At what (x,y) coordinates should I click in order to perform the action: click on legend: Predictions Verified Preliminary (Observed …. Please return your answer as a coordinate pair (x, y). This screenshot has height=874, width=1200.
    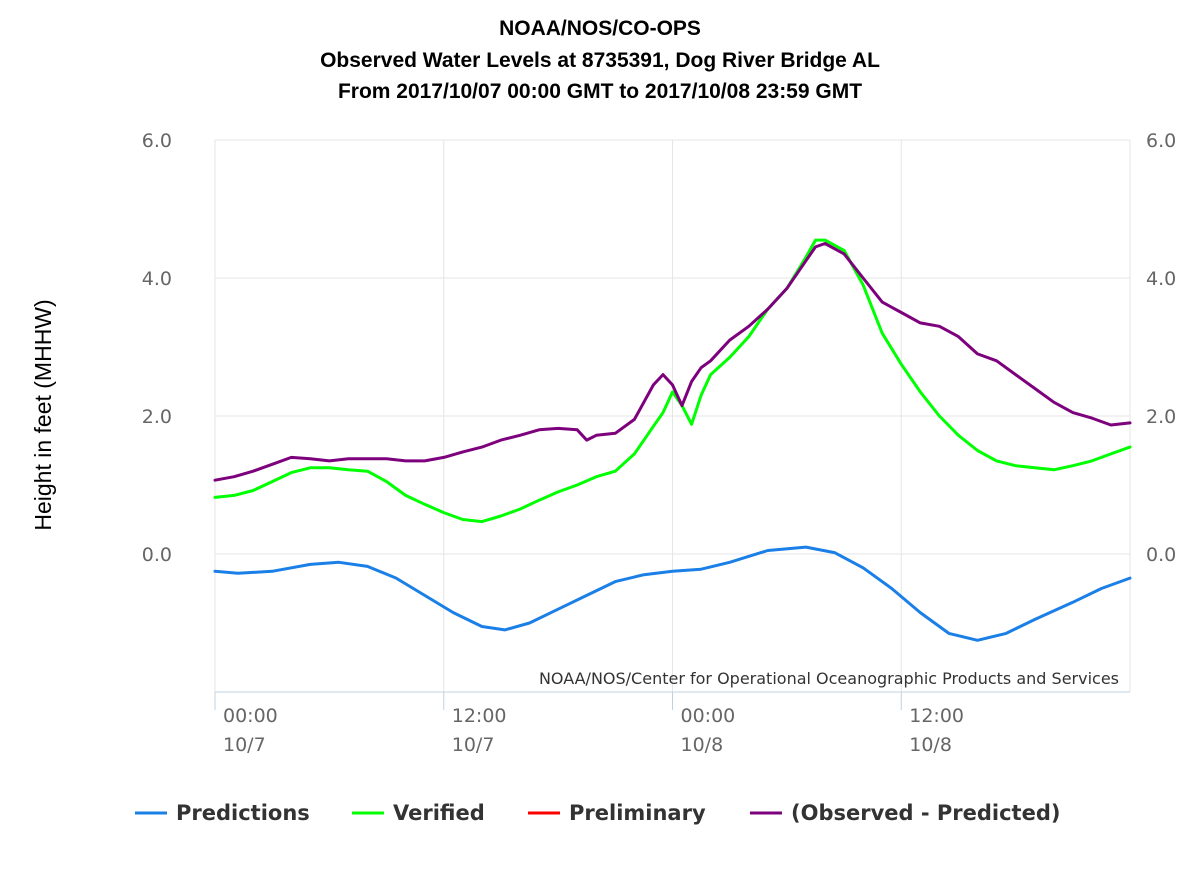
    Looking at the image, I should click on (597, 813).